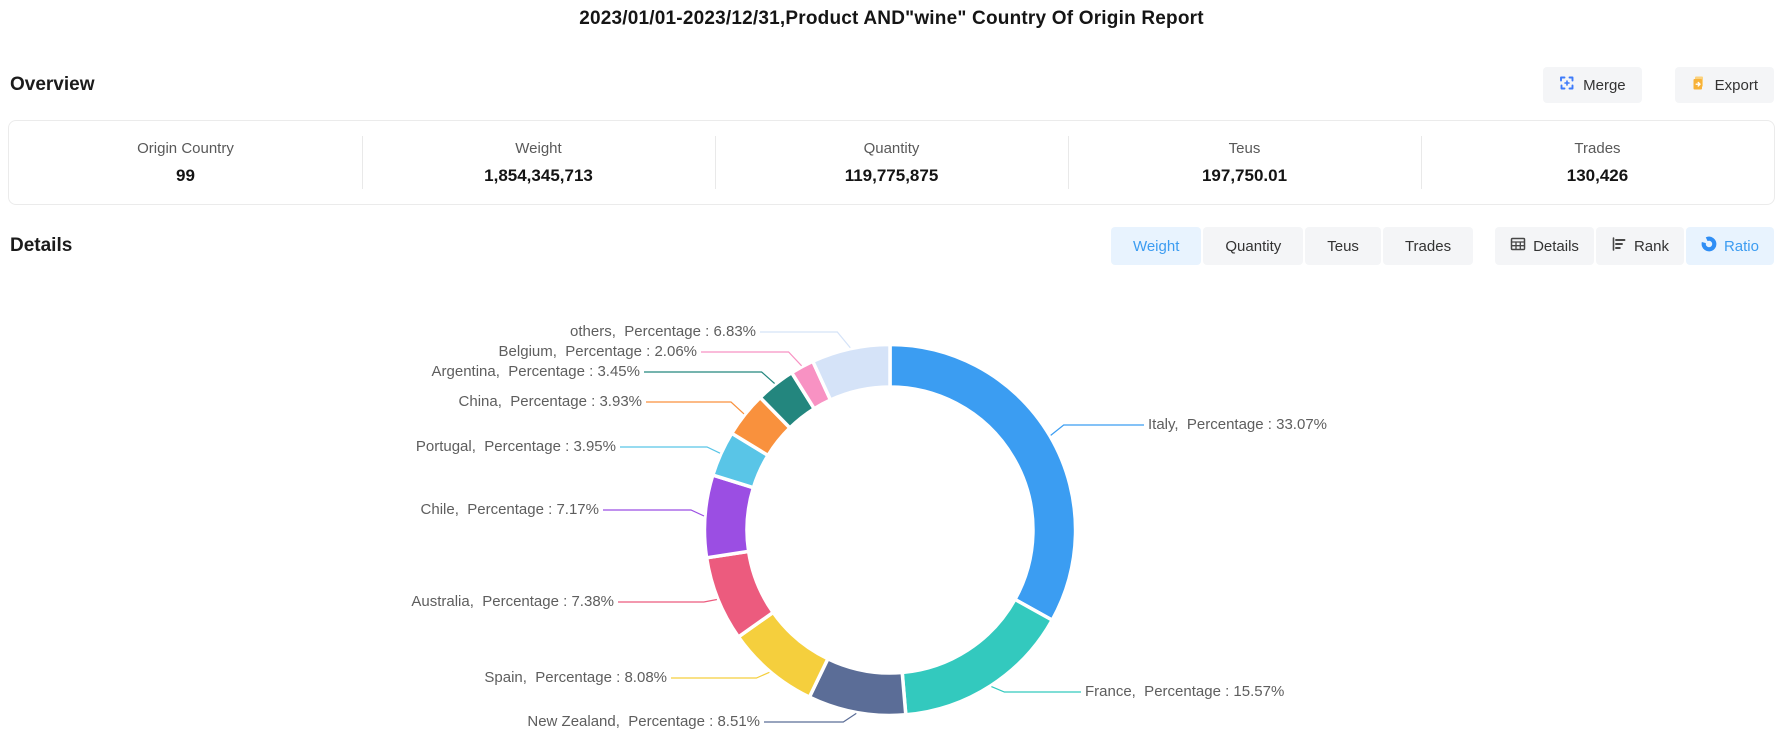 This screenshot has width=1783, height=745. What do you see at coordinates (720, 675) in the screenshot?
I see `label-line-spain` at bounding box center [720, 675].